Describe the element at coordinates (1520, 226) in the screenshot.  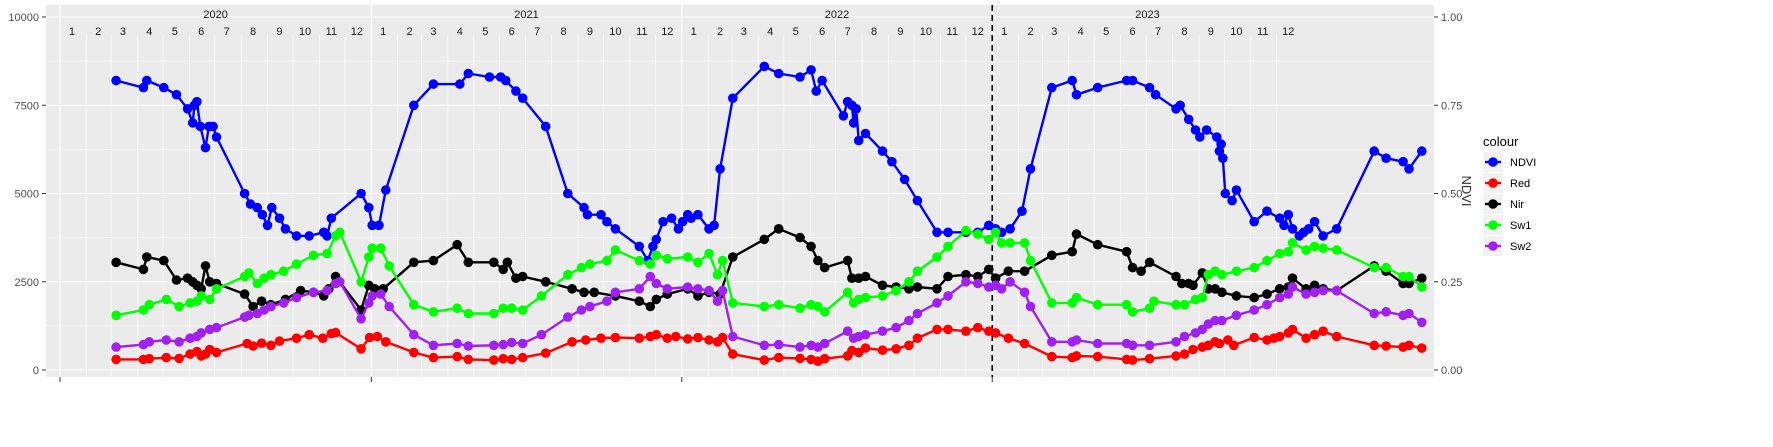
I see `legend-label: Sw1` at that location.